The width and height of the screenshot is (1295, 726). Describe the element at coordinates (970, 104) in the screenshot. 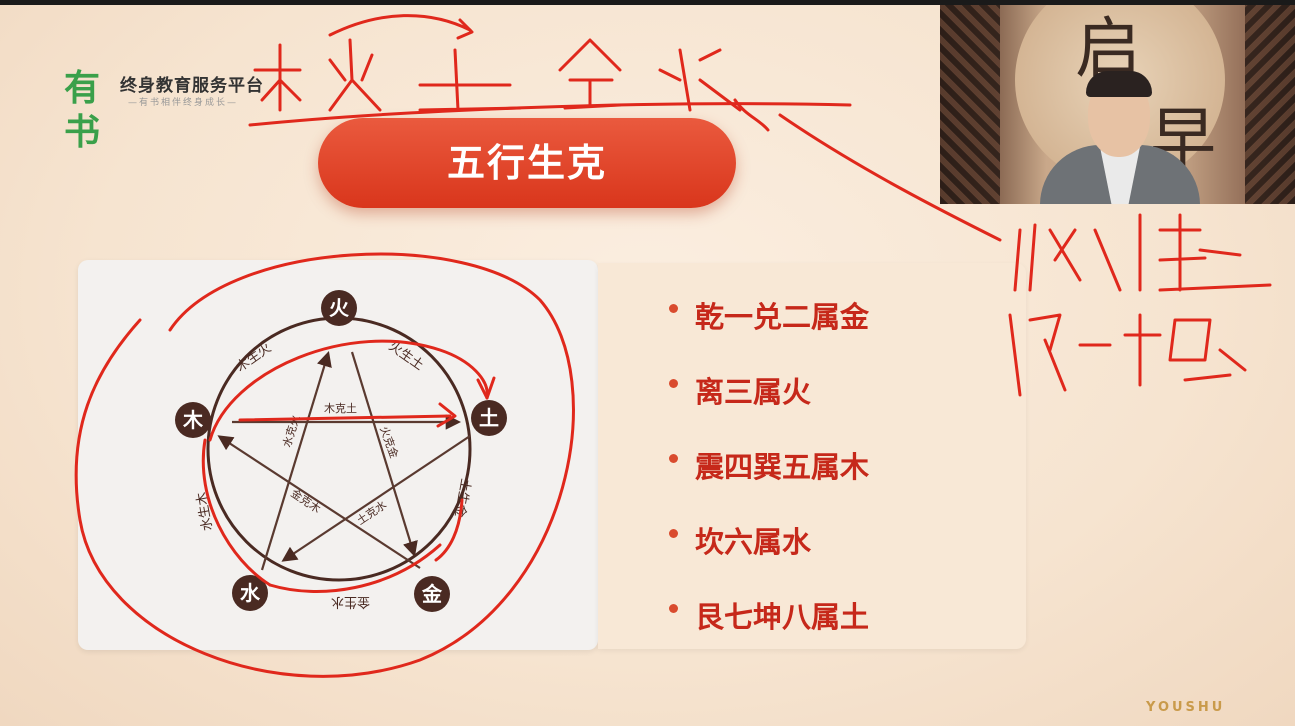

I see `lattice-screen-left` at that location.